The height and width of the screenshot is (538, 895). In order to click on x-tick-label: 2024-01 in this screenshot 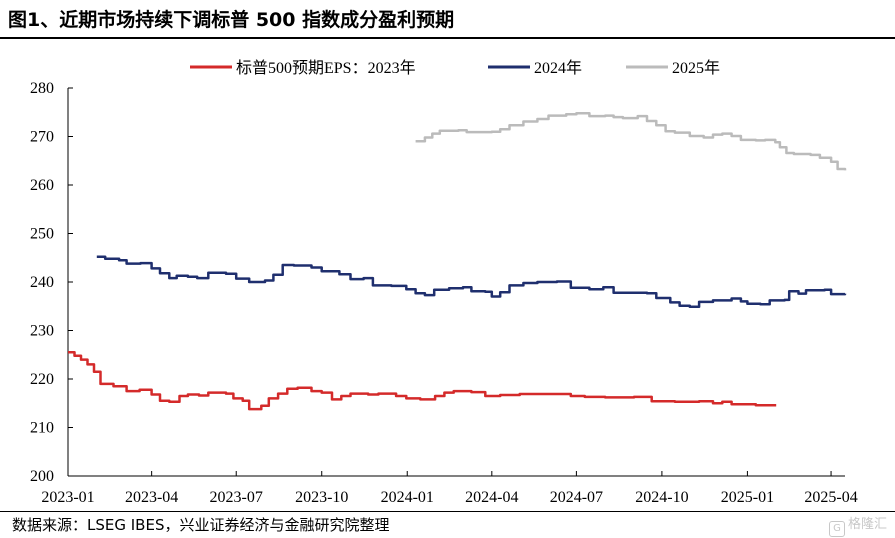, I will do `click(407, 497)`.